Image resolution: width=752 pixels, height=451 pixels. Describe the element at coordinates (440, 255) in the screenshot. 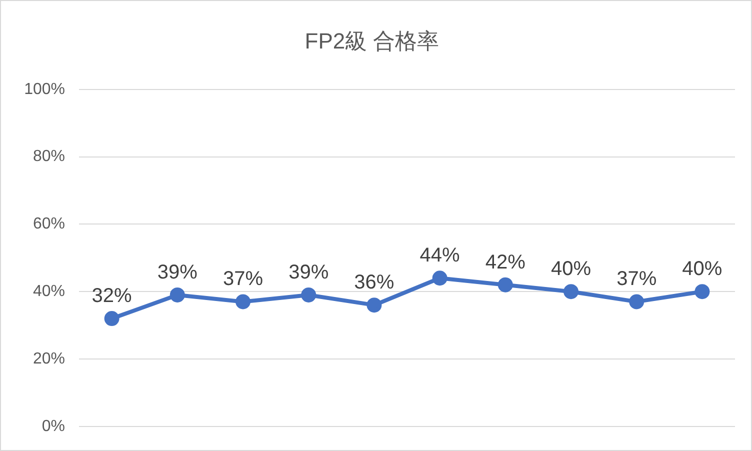

I see `data-label: 44%` at that location.